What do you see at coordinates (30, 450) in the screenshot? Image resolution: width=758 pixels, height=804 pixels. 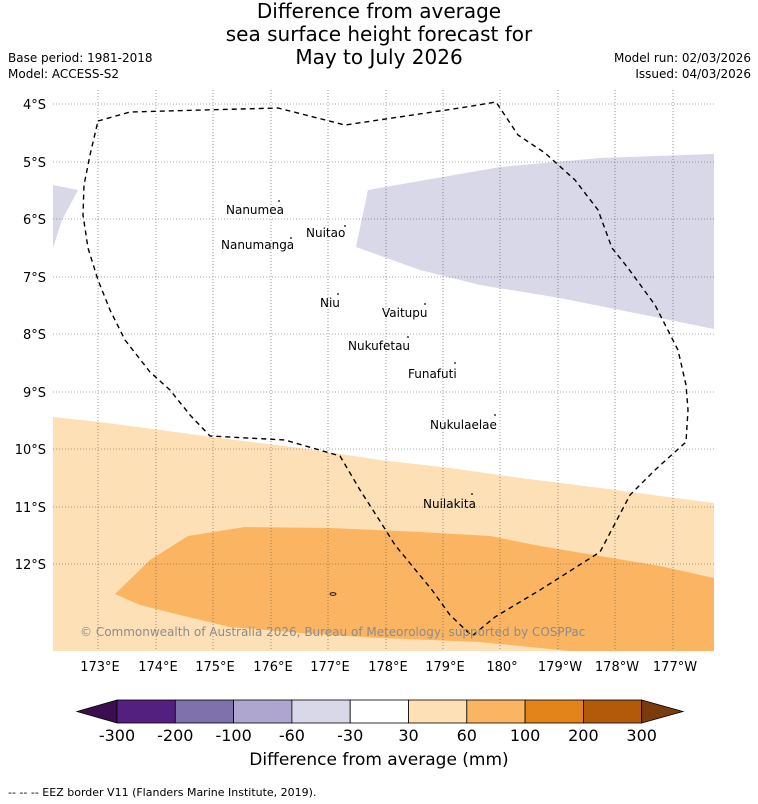 I see `lat-label: 10°S` at bounding box center [30, 450].